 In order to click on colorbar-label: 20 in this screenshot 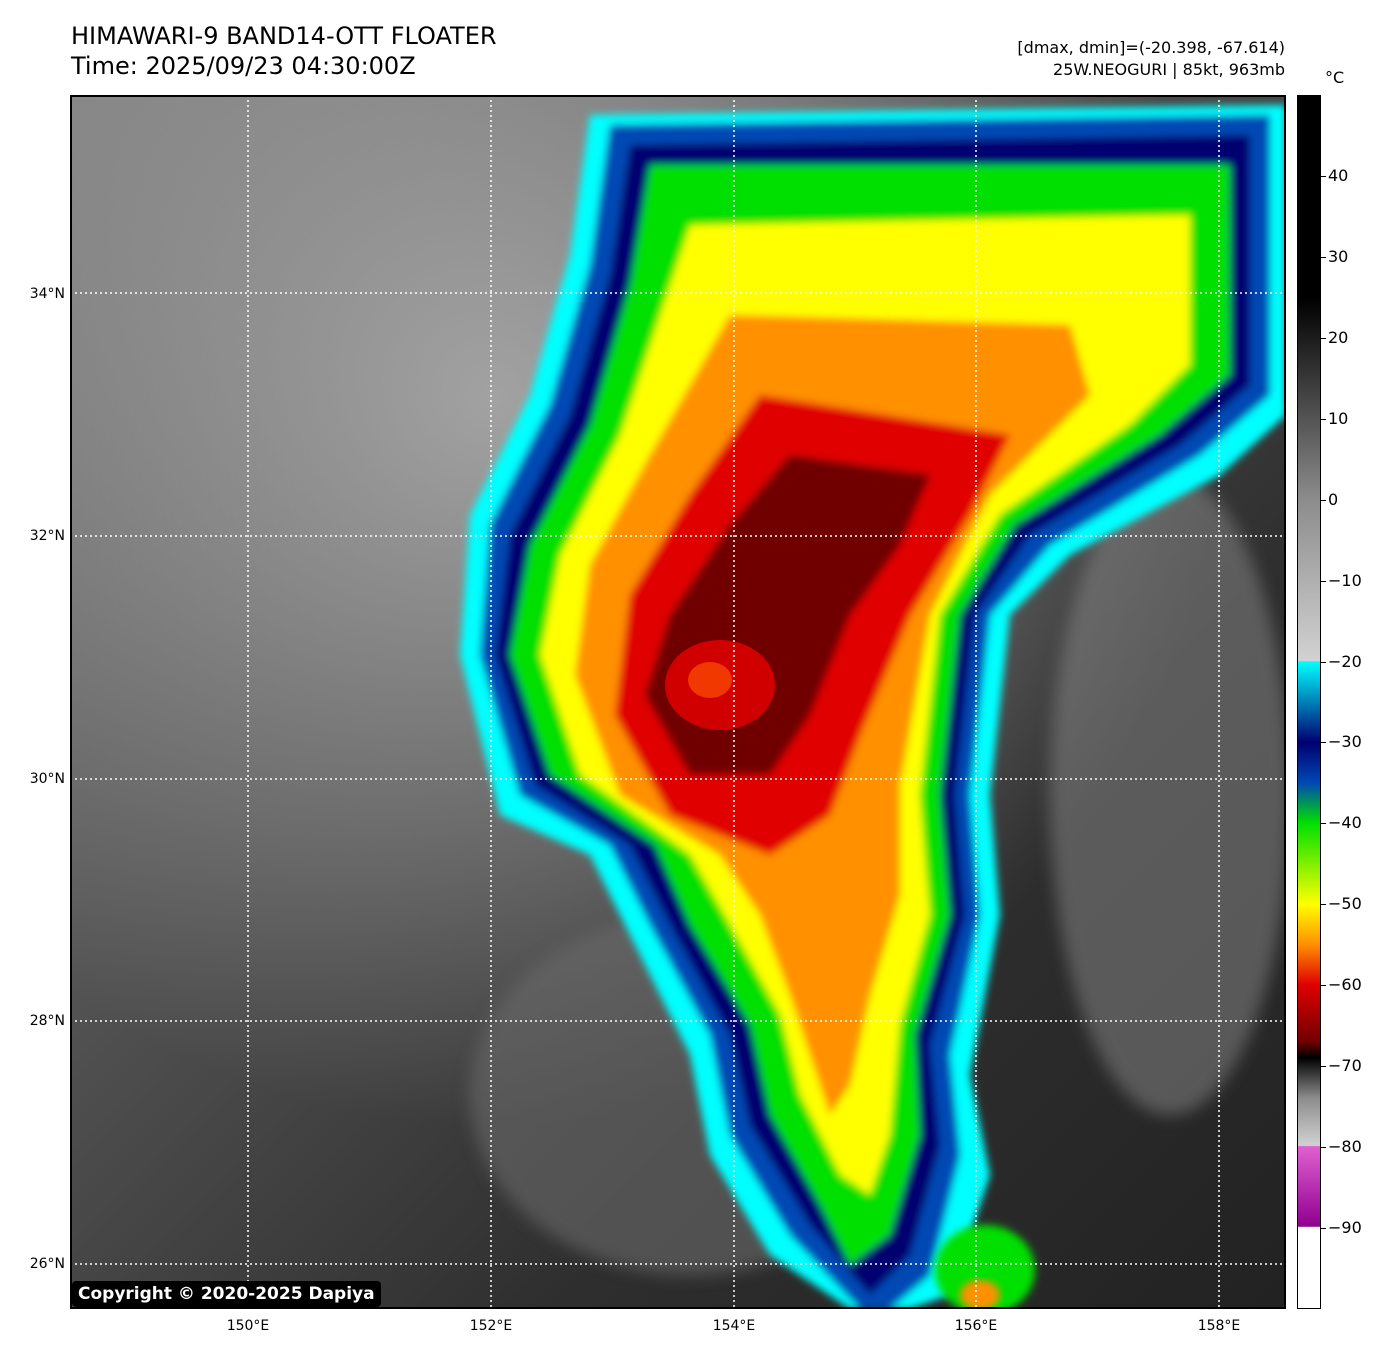, I will do `click(1338, 337)`.